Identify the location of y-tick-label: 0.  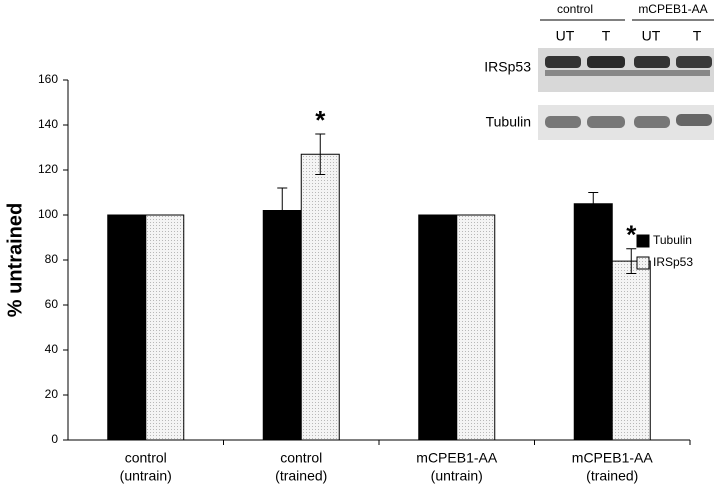
(54, 439).